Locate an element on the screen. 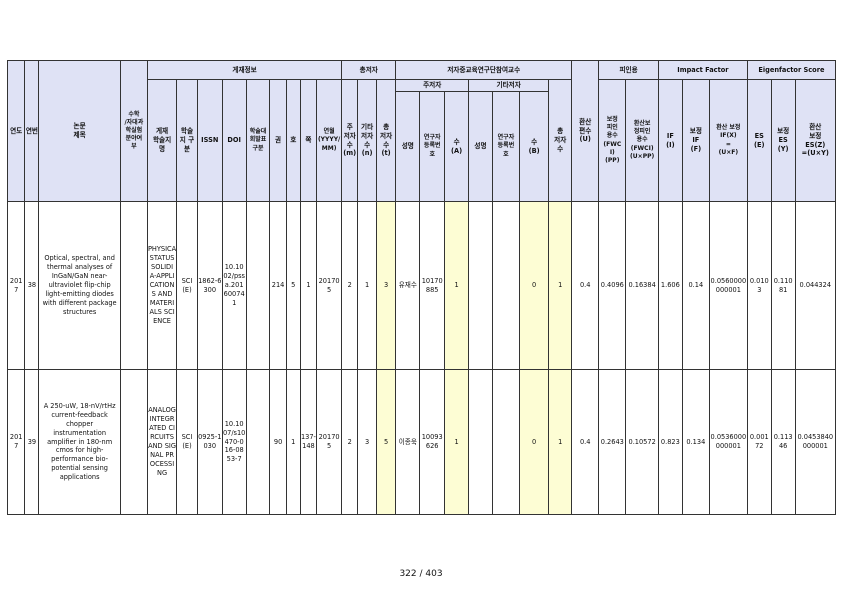 This screenshot has height=595, width=842. cell-issue: 1 is located at coordinates (293, 442).